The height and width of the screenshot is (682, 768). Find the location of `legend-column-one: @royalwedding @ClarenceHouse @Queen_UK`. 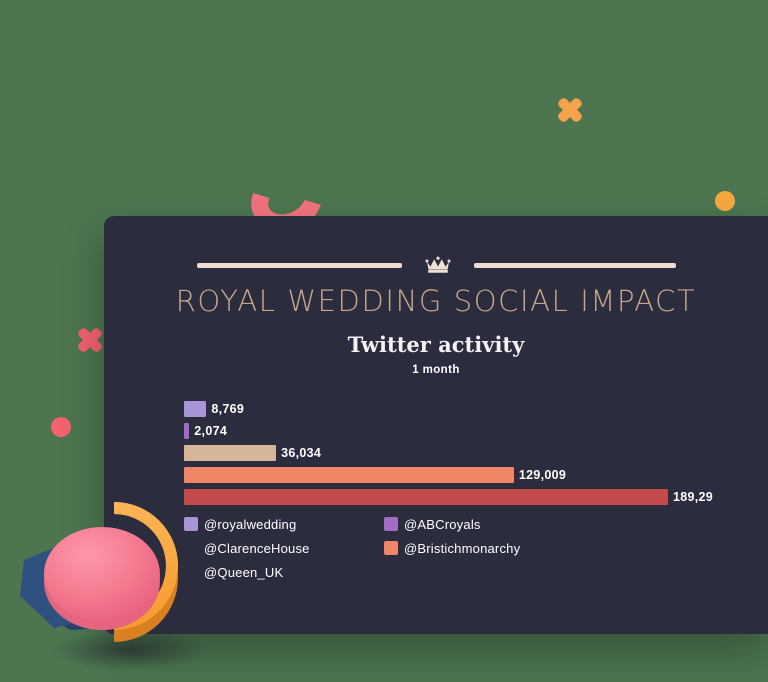

legend-column-one: @royalwedding @ClarenceHouse @Queen_UK is located at coordinates (284, 548).